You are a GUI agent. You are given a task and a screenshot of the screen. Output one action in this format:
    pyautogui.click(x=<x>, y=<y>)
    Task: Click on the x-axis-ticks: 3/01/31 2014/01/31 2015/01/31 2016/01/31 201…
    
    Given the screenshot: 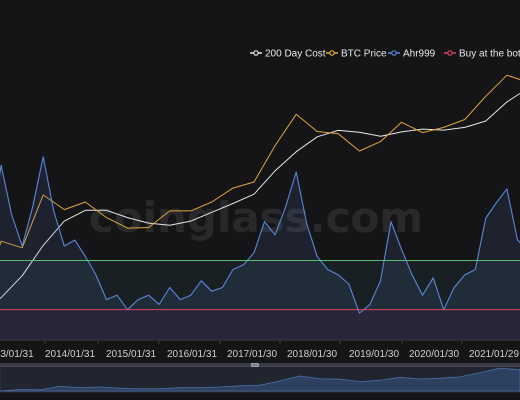 What is the action you would take?
    pyautogui.click(x=259, y=350)
    